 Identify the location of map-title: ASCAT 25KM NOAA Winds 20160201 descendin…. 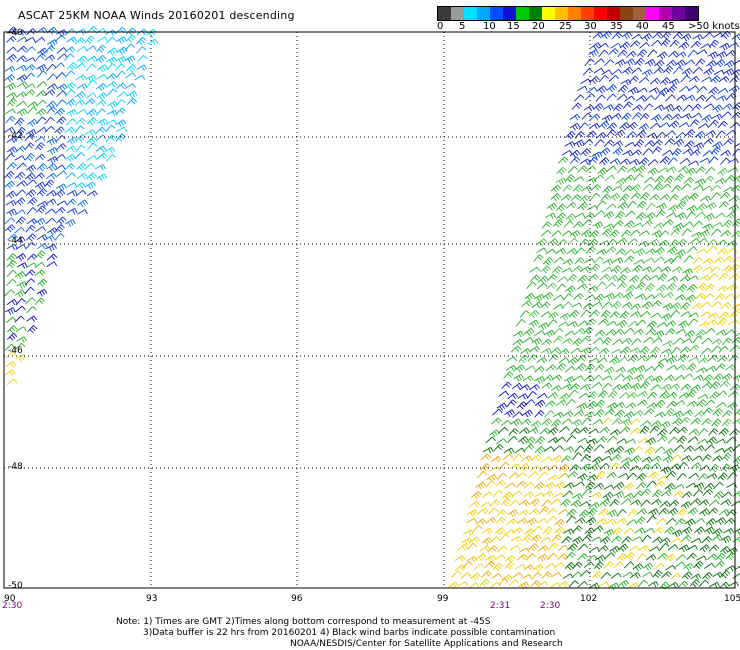
(156, 15).